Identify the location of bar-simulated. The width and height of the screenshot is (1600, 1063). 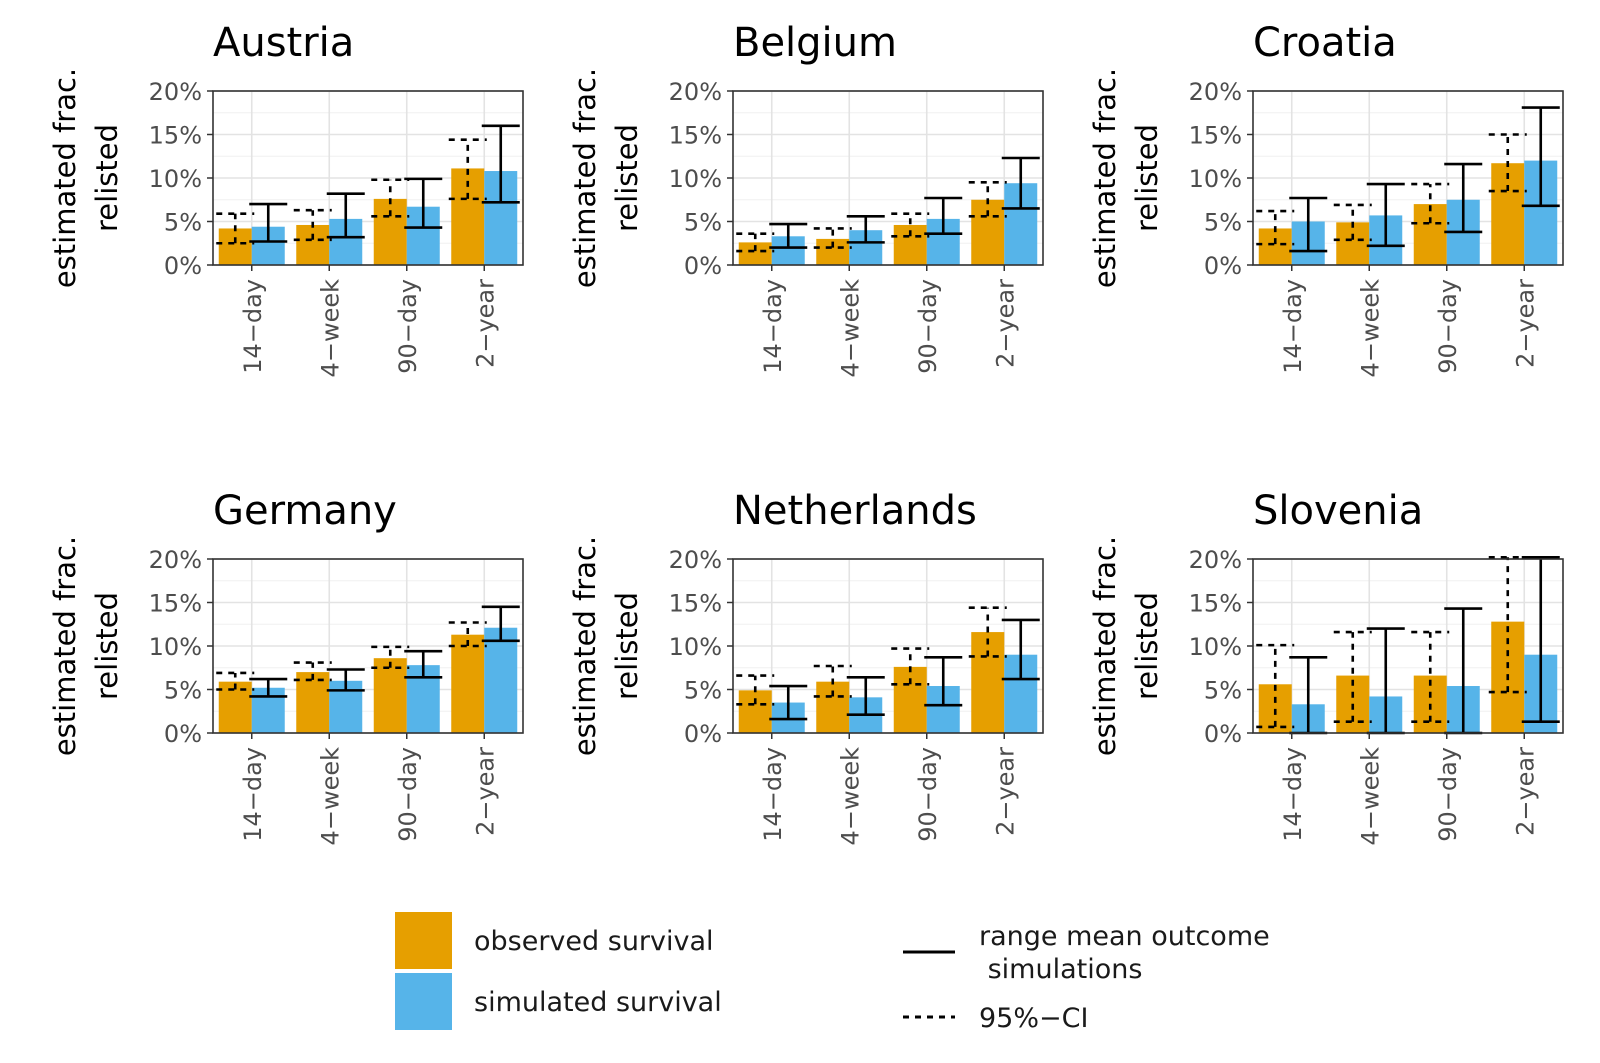
(501, 680).